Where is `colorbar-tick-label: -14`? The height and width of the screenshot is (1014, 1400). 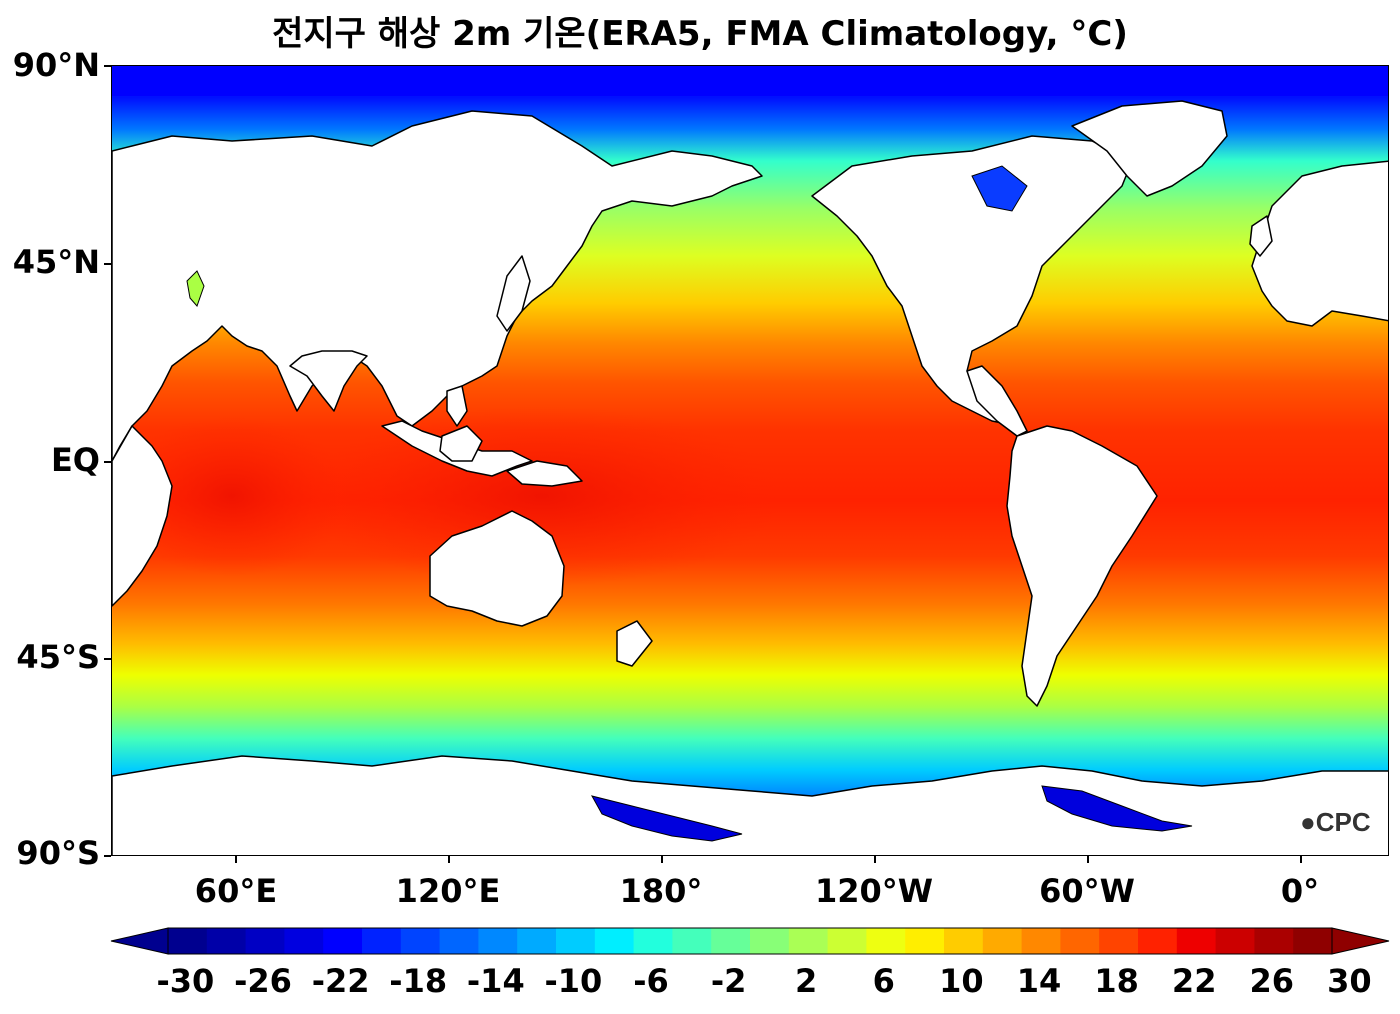
colorbar-tick-label: -14 is located at coordinates (495, 981).